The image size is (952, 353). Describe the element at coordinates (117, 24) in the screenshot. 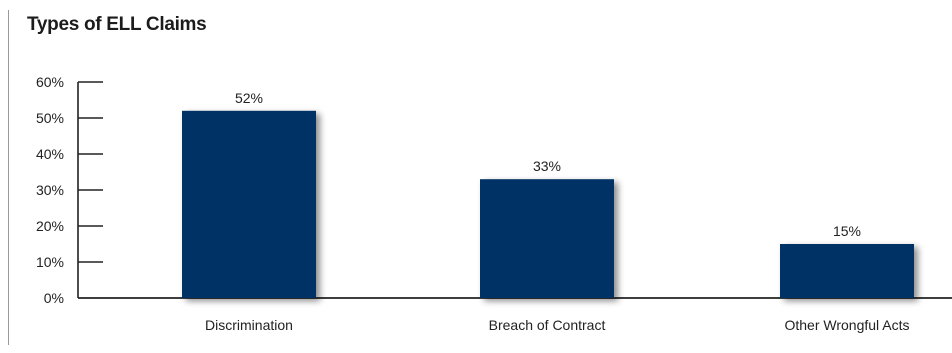

I see `chart-title: Types of ELL Claims` at that location.